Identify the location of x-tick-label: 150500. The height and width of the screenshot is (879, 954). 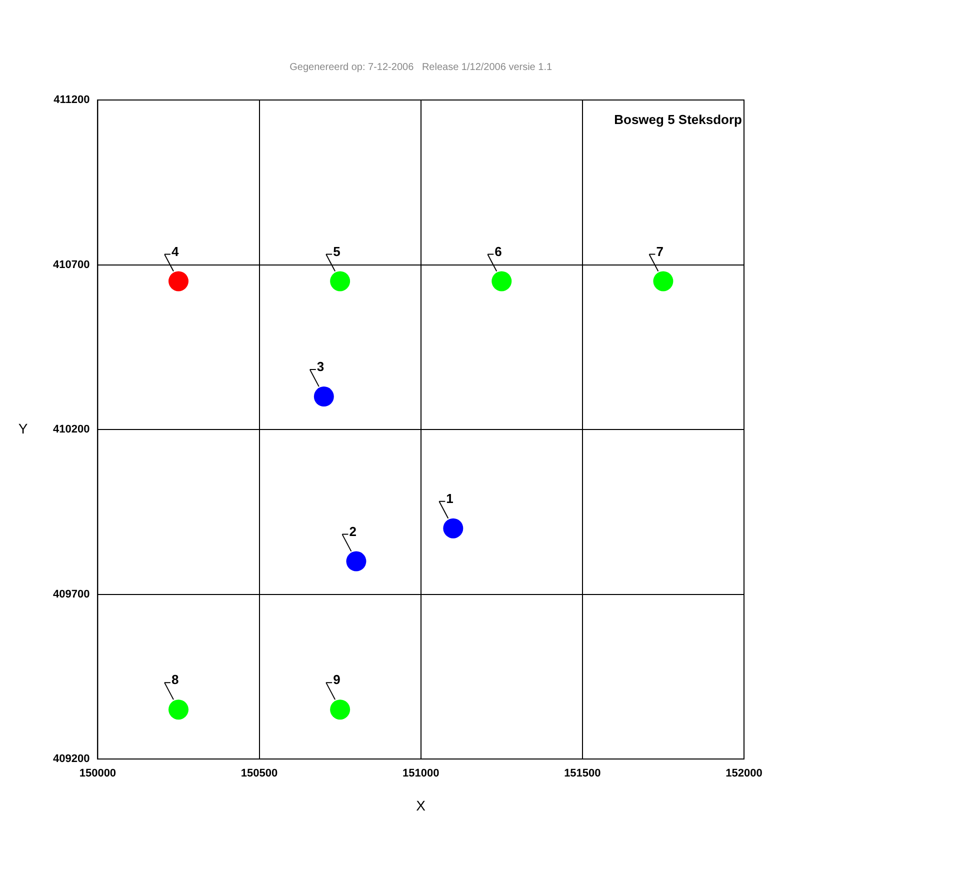
(259, 774).